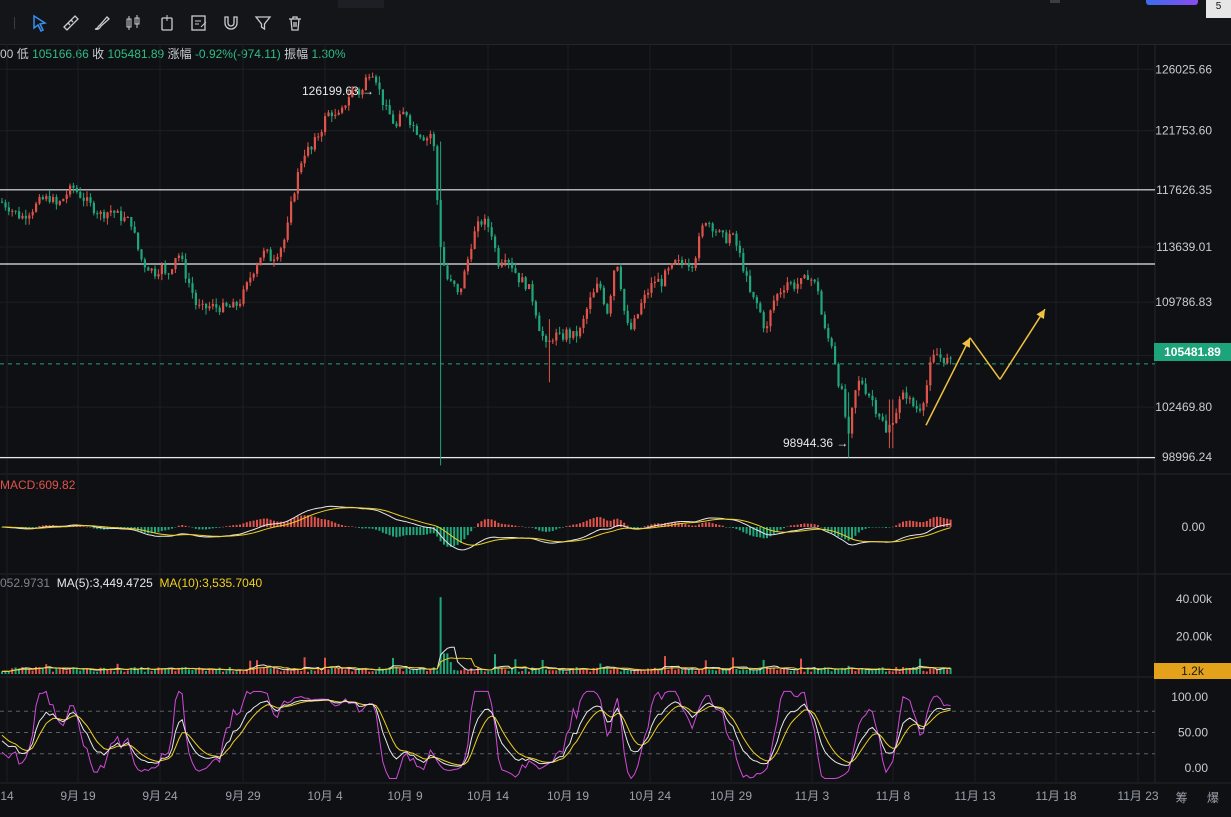  What do you see at coordinates (237, 54) in the screenshot?
I see `change-value: -0.92%(-974.11)` at bounding box center [237, 54].